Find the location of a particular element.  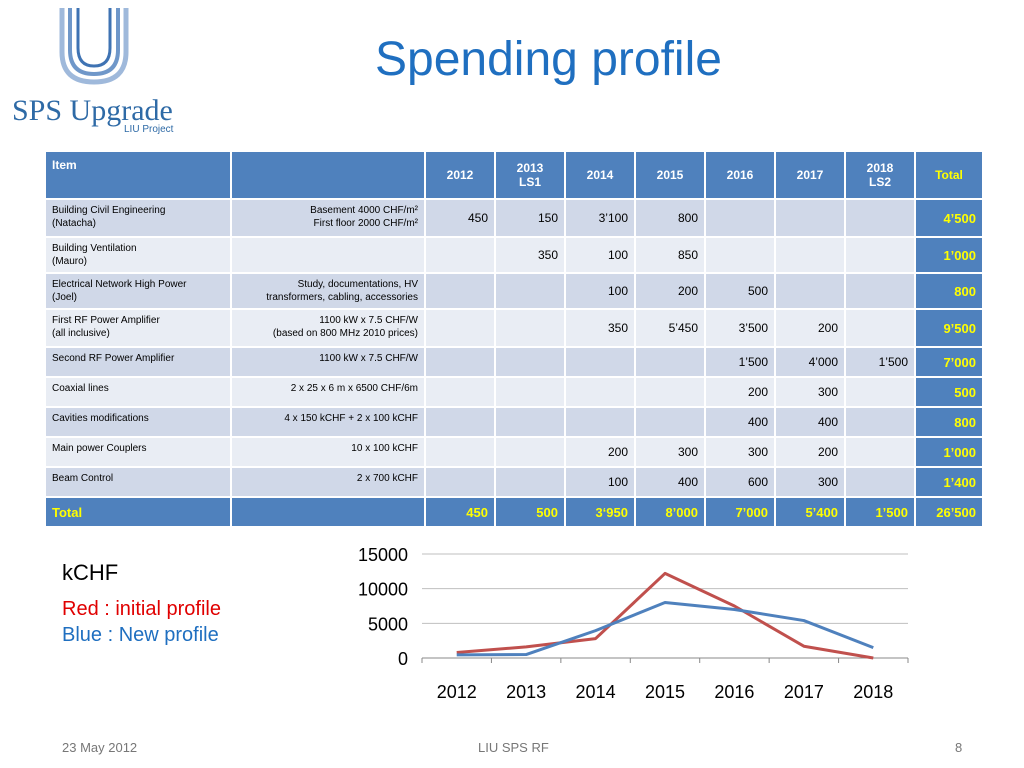

series-line-initial is located at coordinates (665, 615).